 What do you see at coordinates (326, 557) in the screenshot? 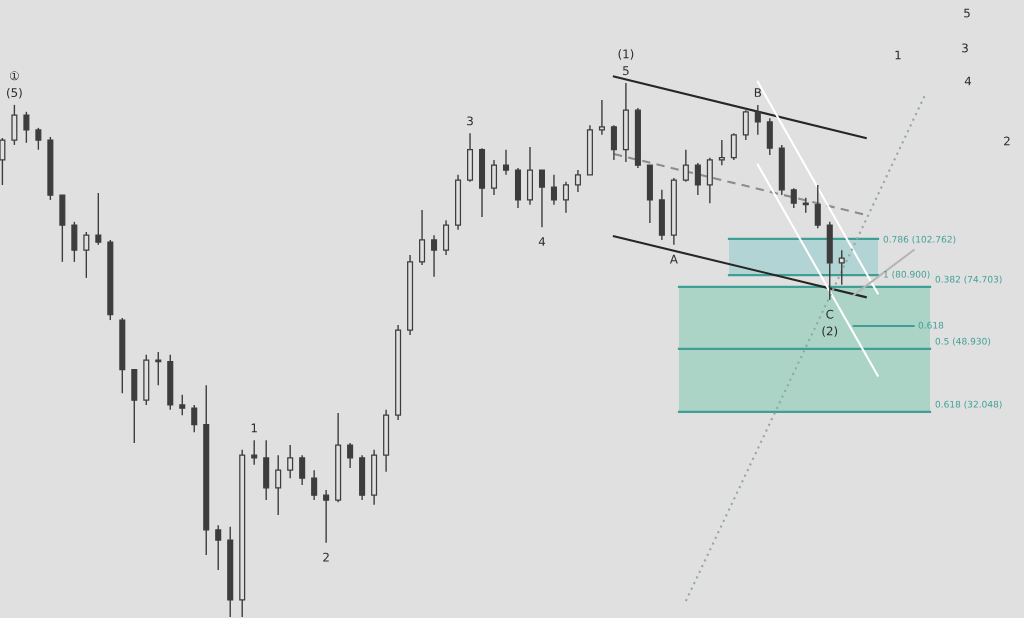
I see `annotation: 2` at bounding box center [326, 557].